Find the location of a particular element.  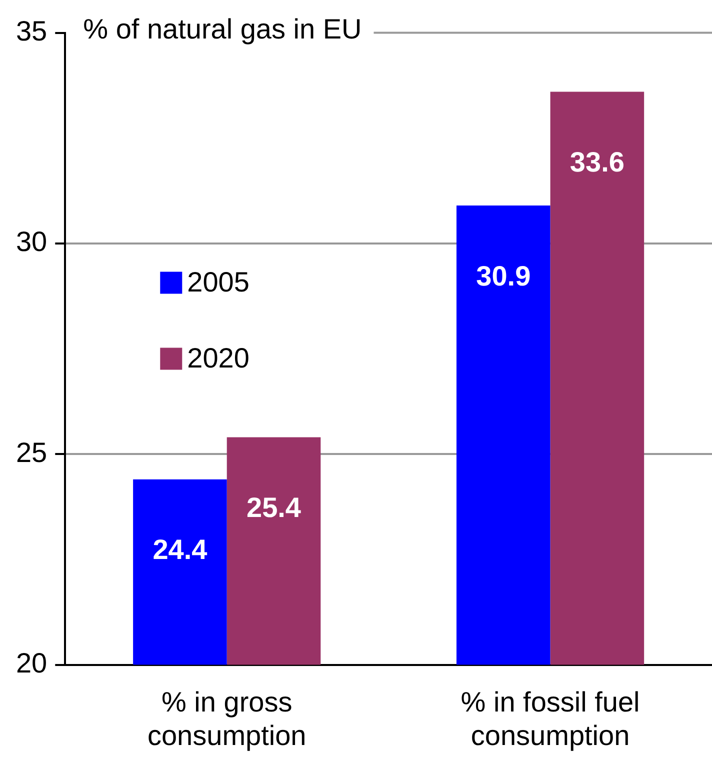

y-tick-label: 30 is located at coordinates (32, 242).